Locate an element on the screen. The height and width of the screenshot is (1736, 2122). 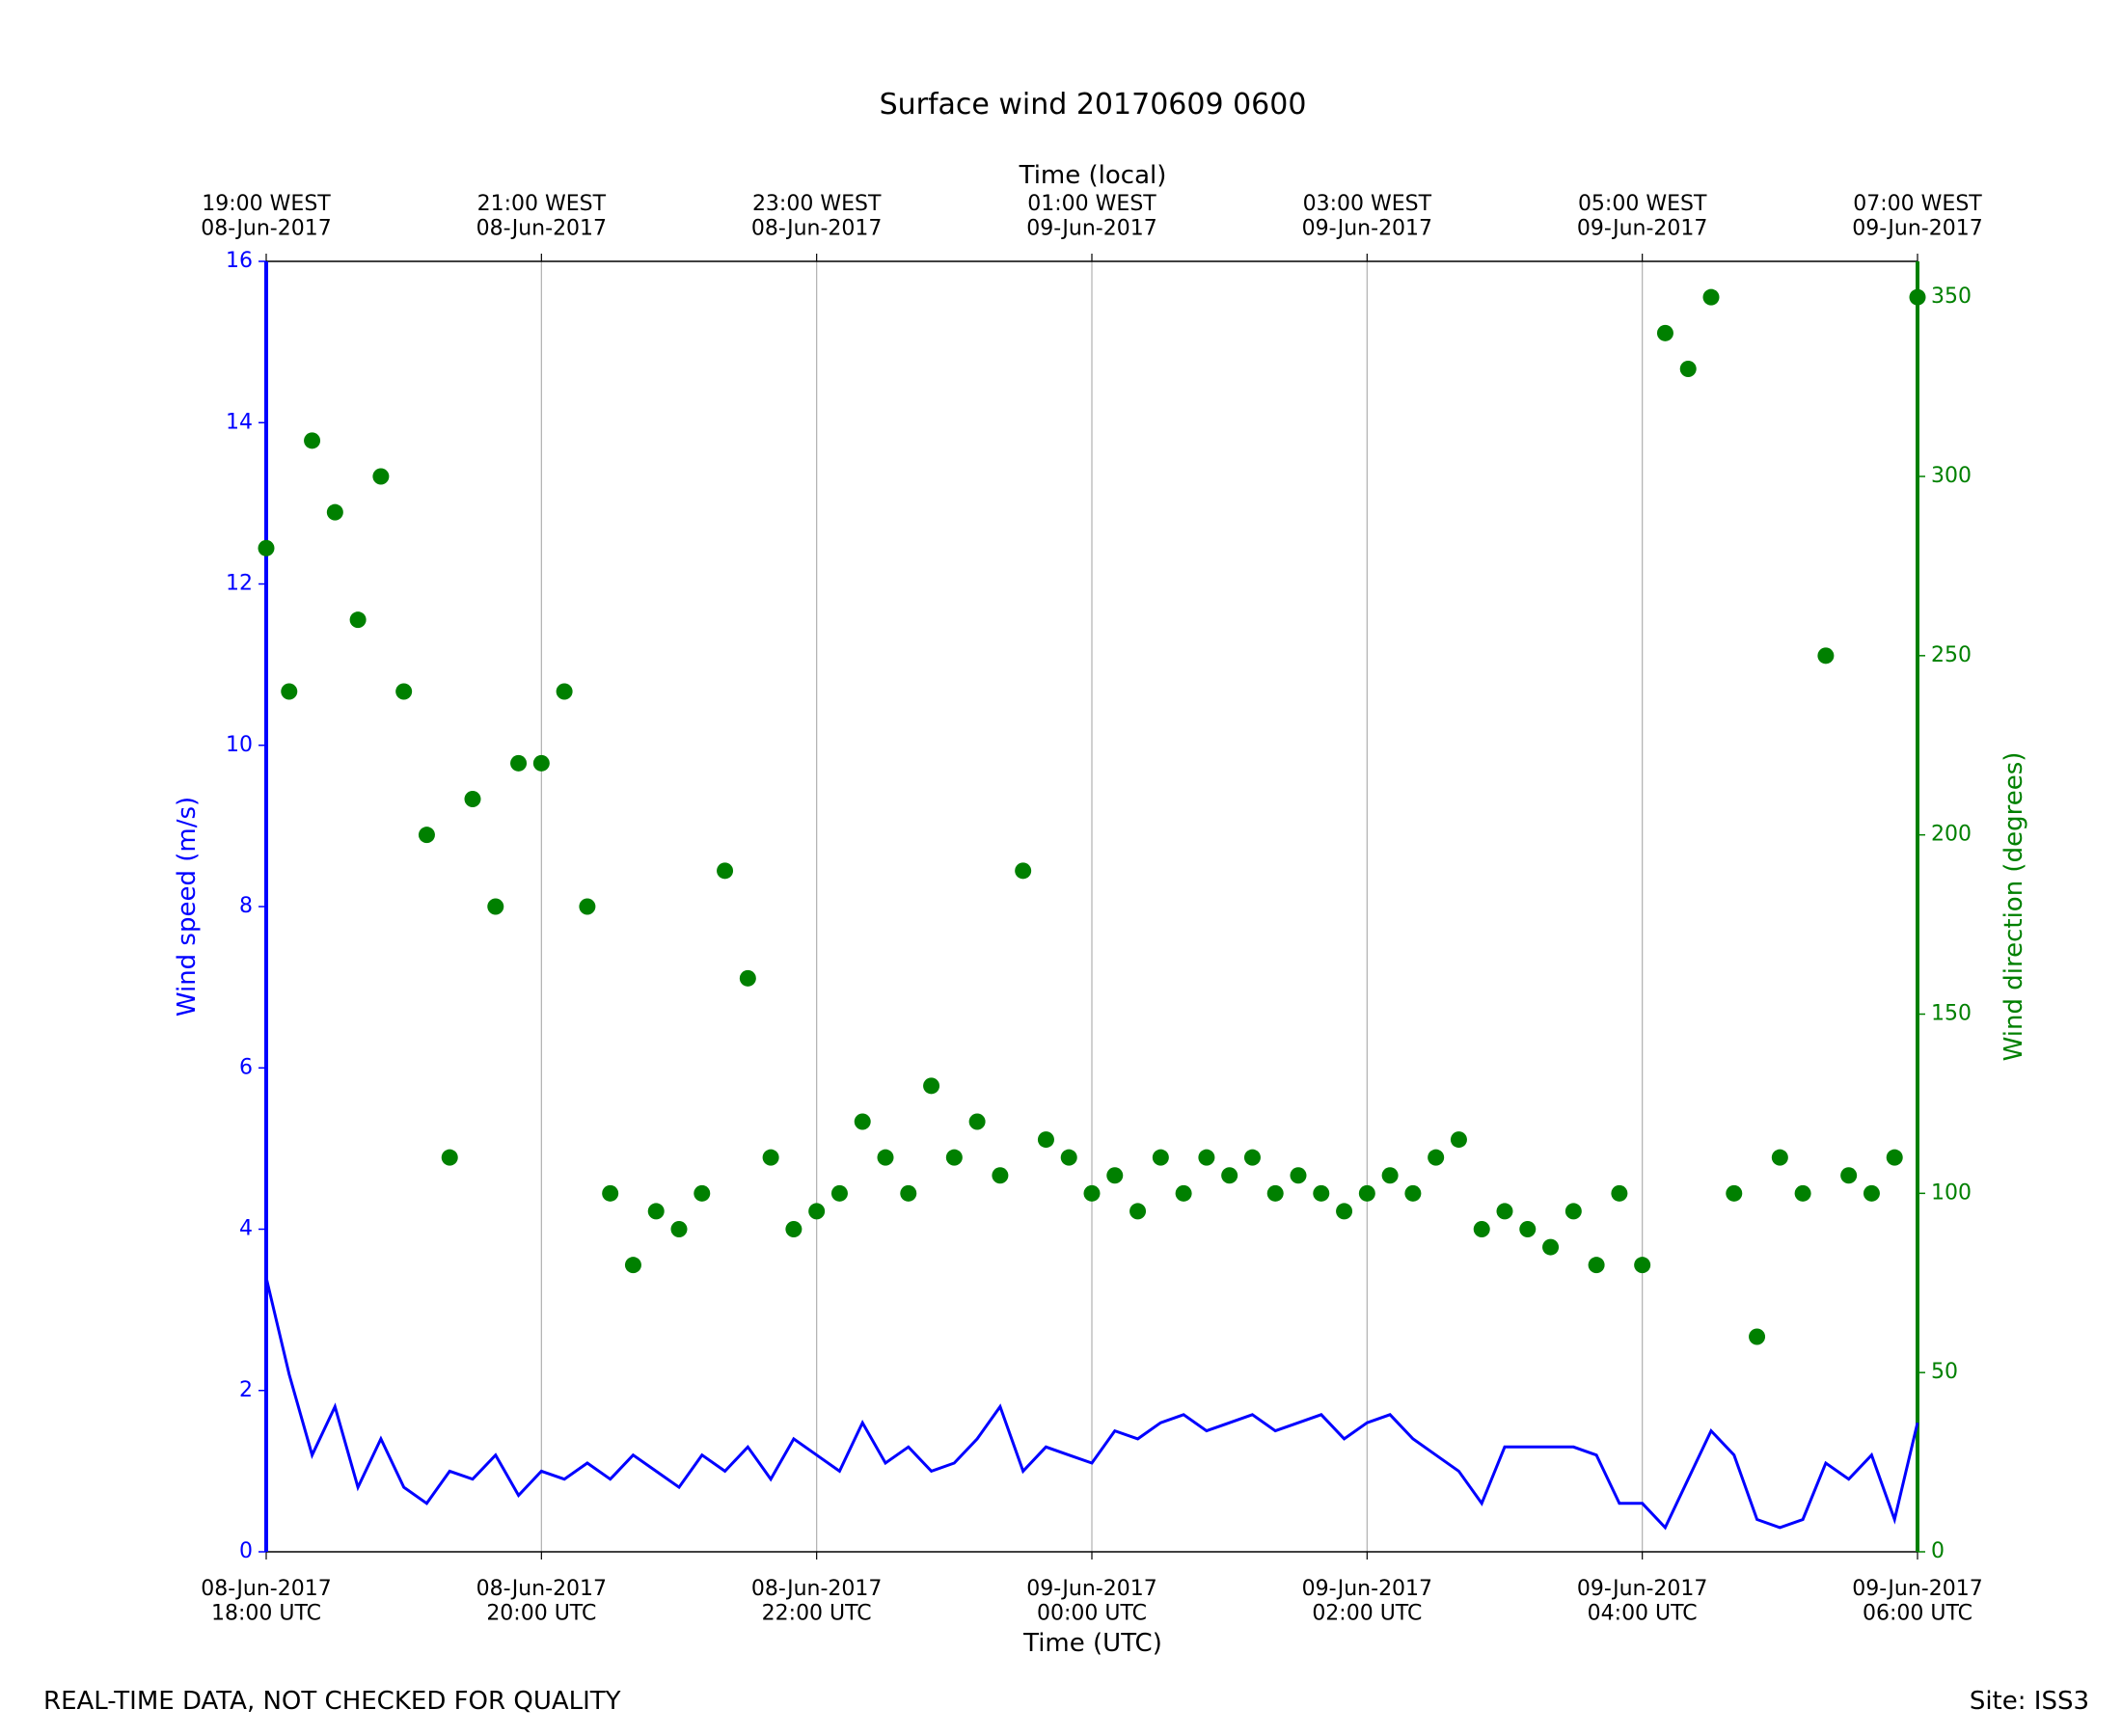
site-label: Site: ISS3 is located at coordinates (2030, 1702).